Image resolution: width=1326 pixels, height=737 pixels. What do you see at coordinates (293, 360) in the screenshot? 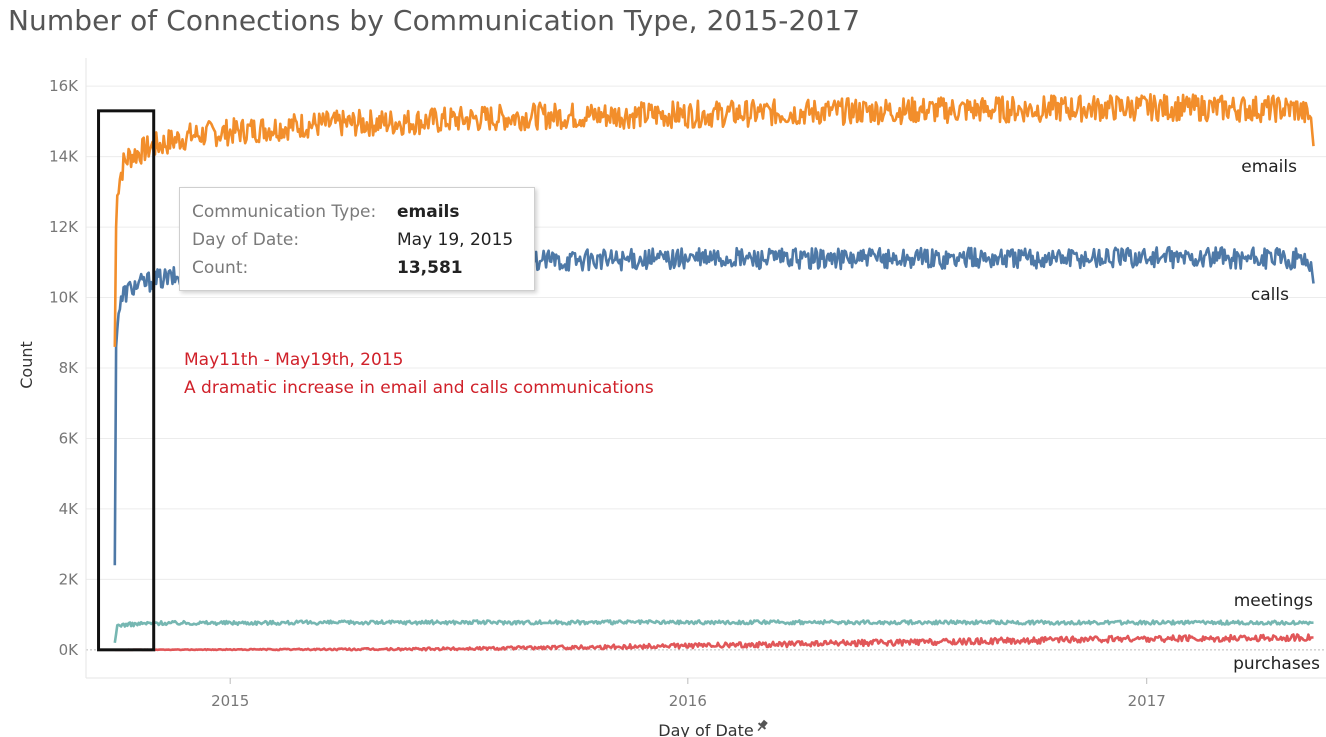
I see `annotation-line-1: May11th - May19th, 2015` at bounding box center [293, 360].